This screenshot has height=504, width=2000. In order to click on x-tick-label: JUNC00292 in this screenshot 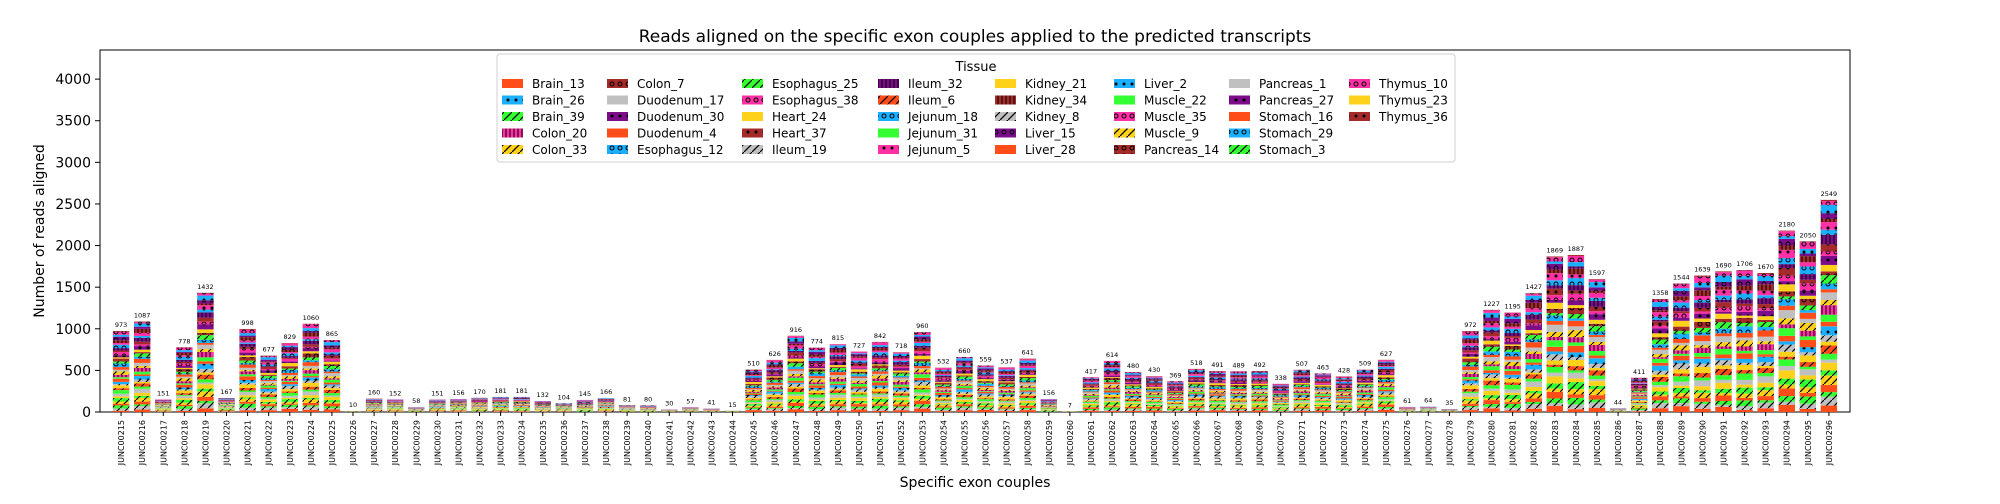, I will do `click(1745, 443)`.